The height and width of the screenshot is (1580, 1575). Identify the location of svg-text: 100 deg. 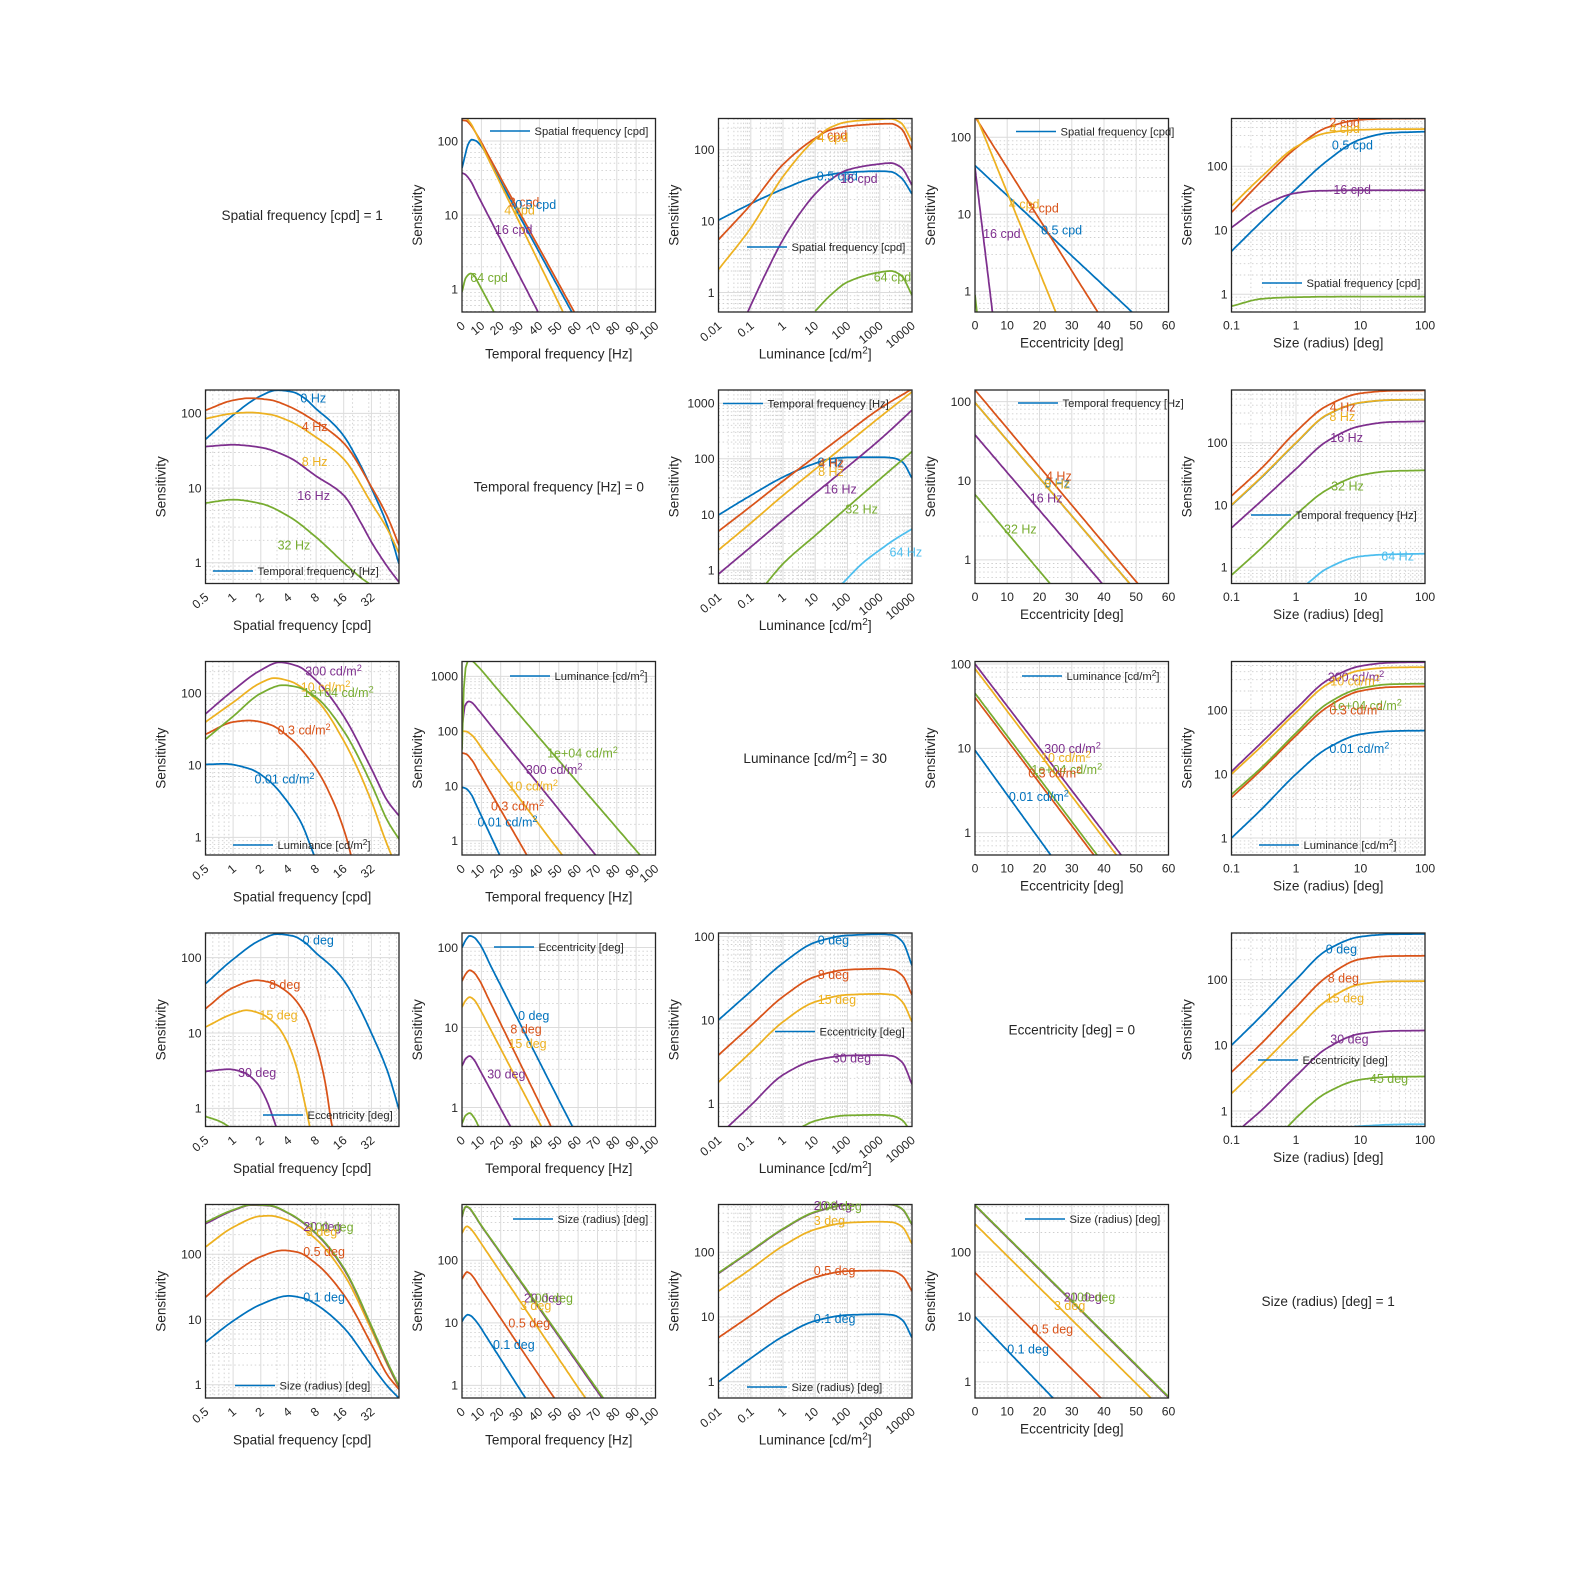
(1092, 1298).